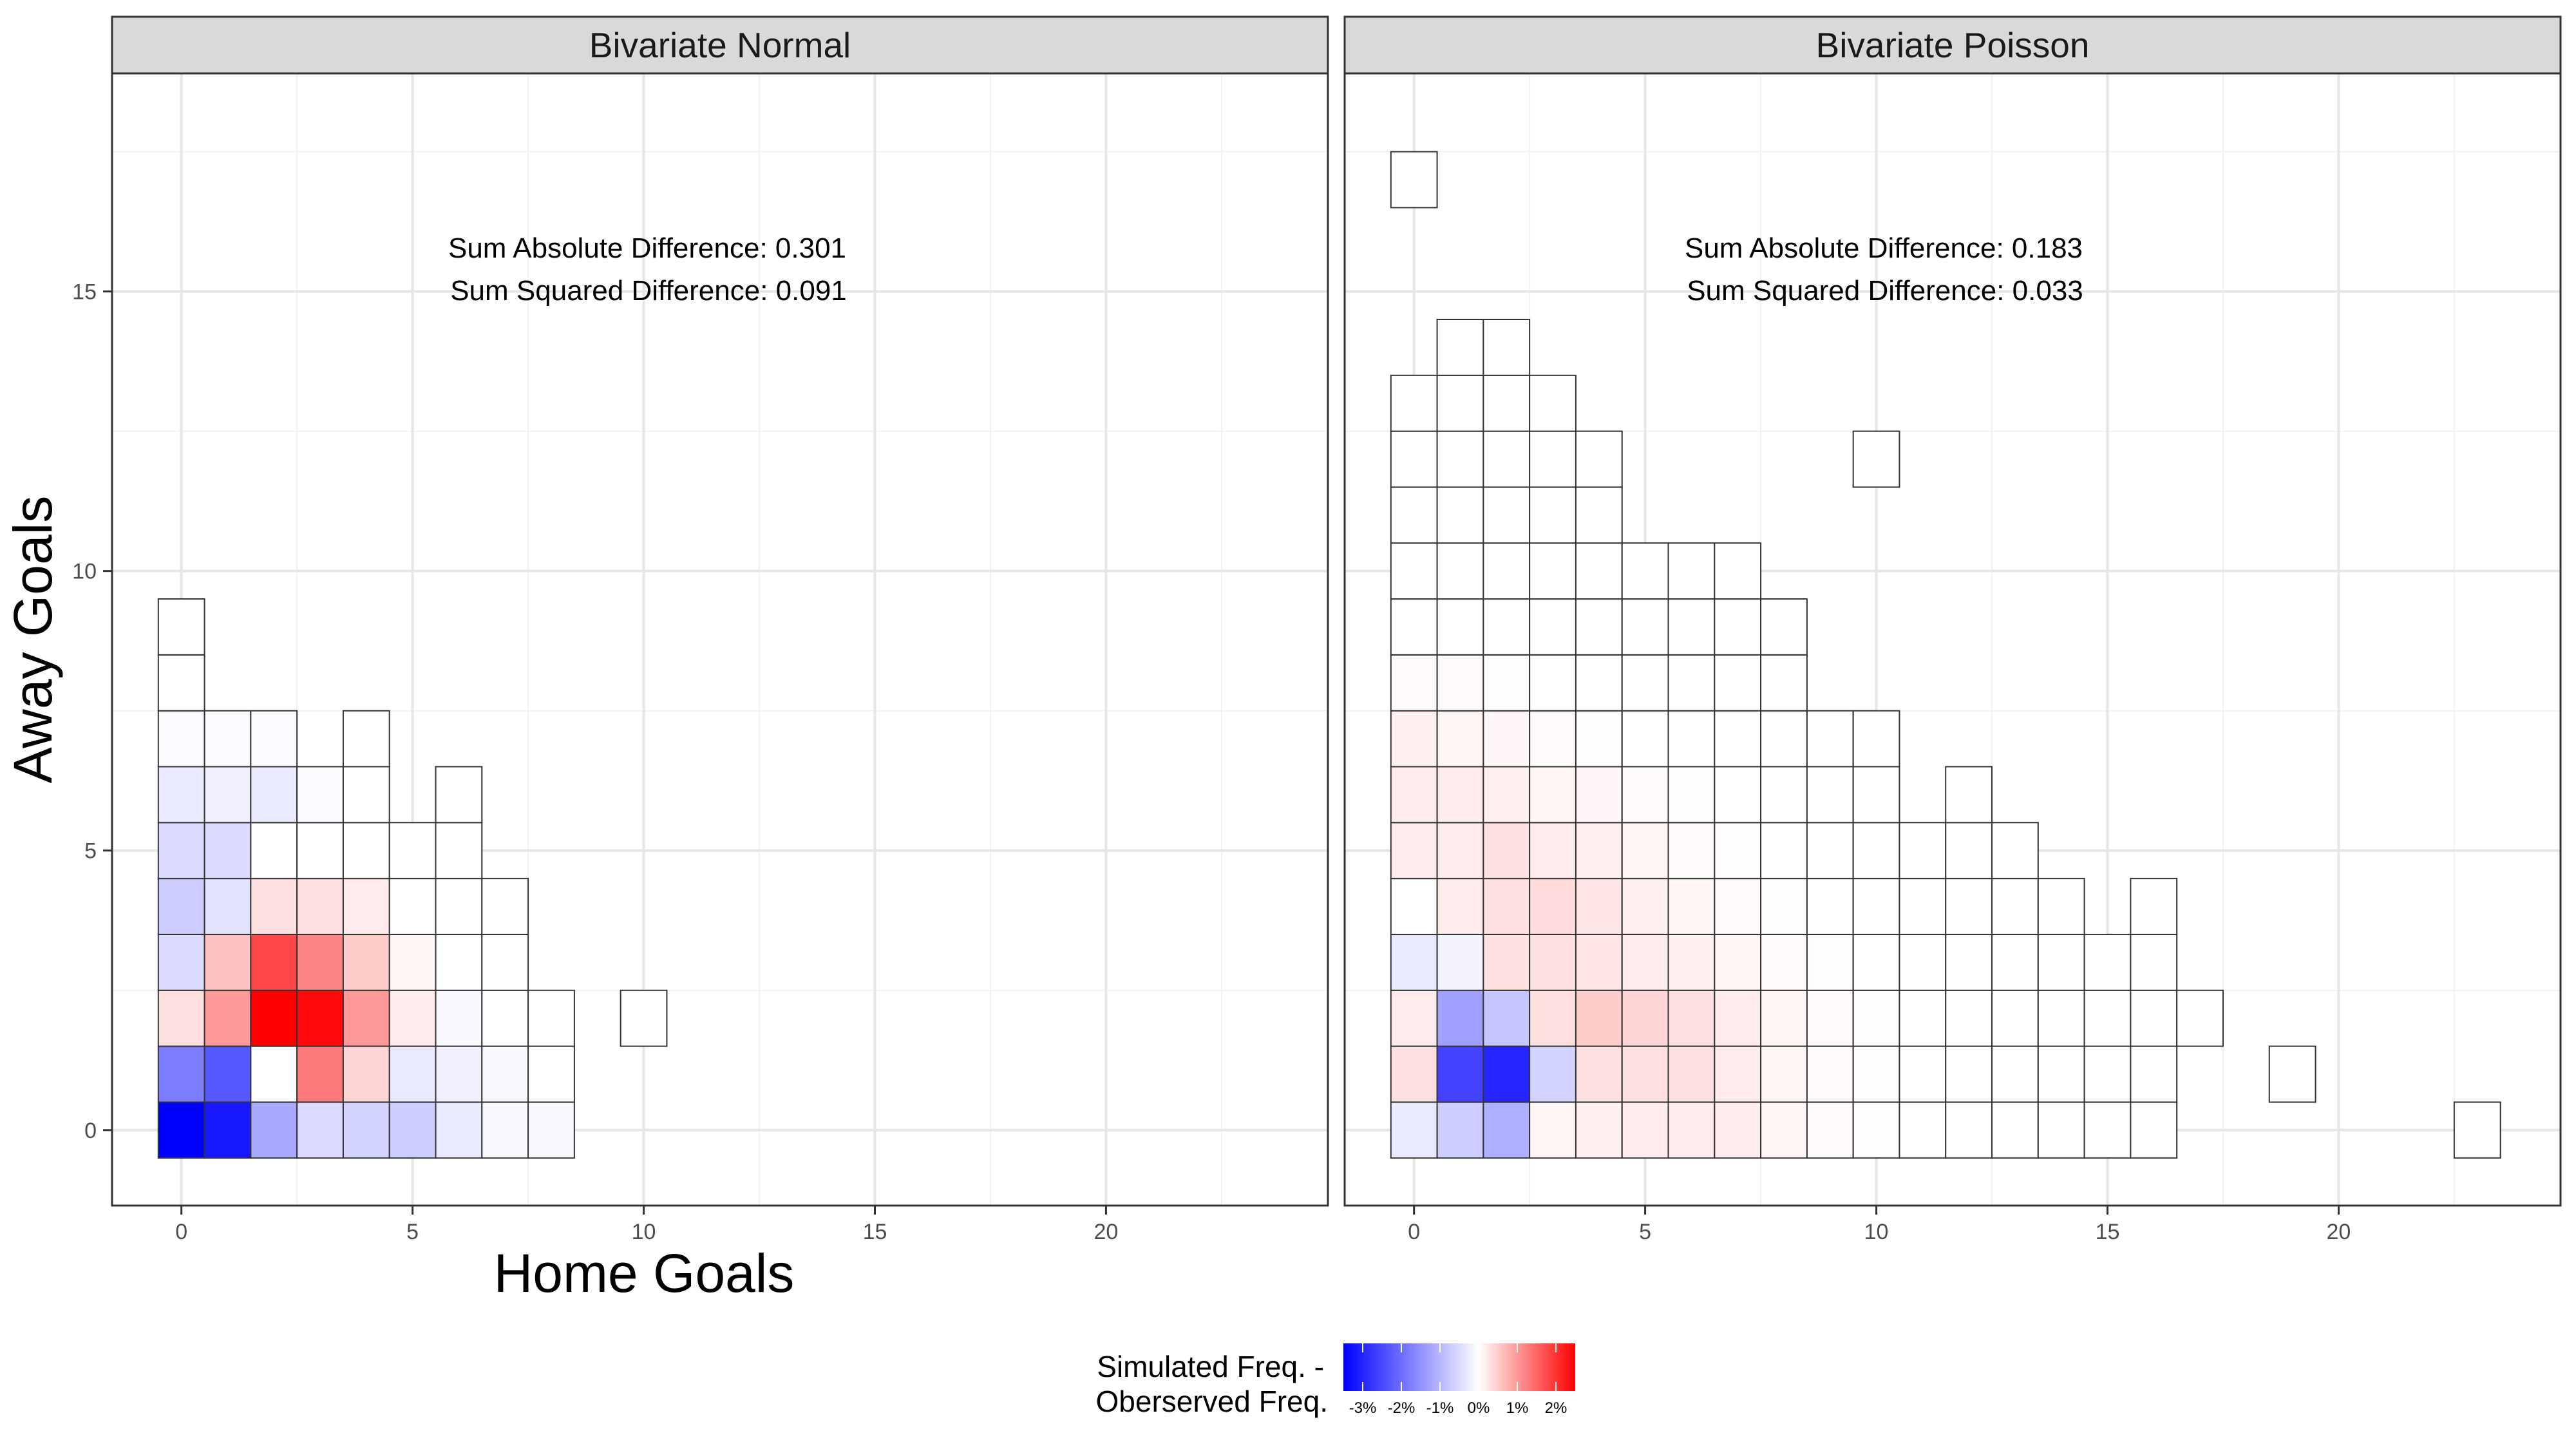  What do you see at coordinates (84, 572) in the screenshot?
I see `y-tick-label: 10` at bounding box center [84, 572].